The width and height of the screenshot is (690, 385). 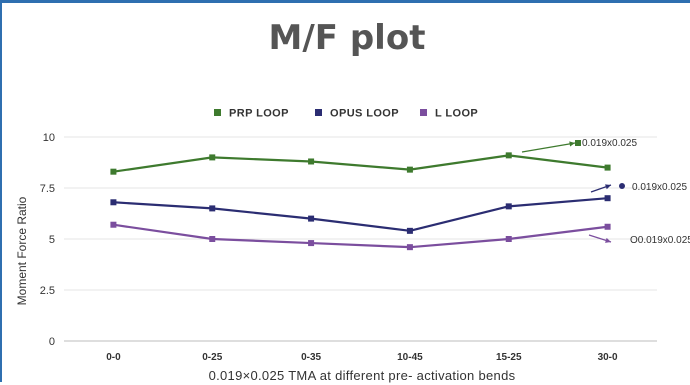 I want to click on annotation-arrow, so click(x=548, y=147).